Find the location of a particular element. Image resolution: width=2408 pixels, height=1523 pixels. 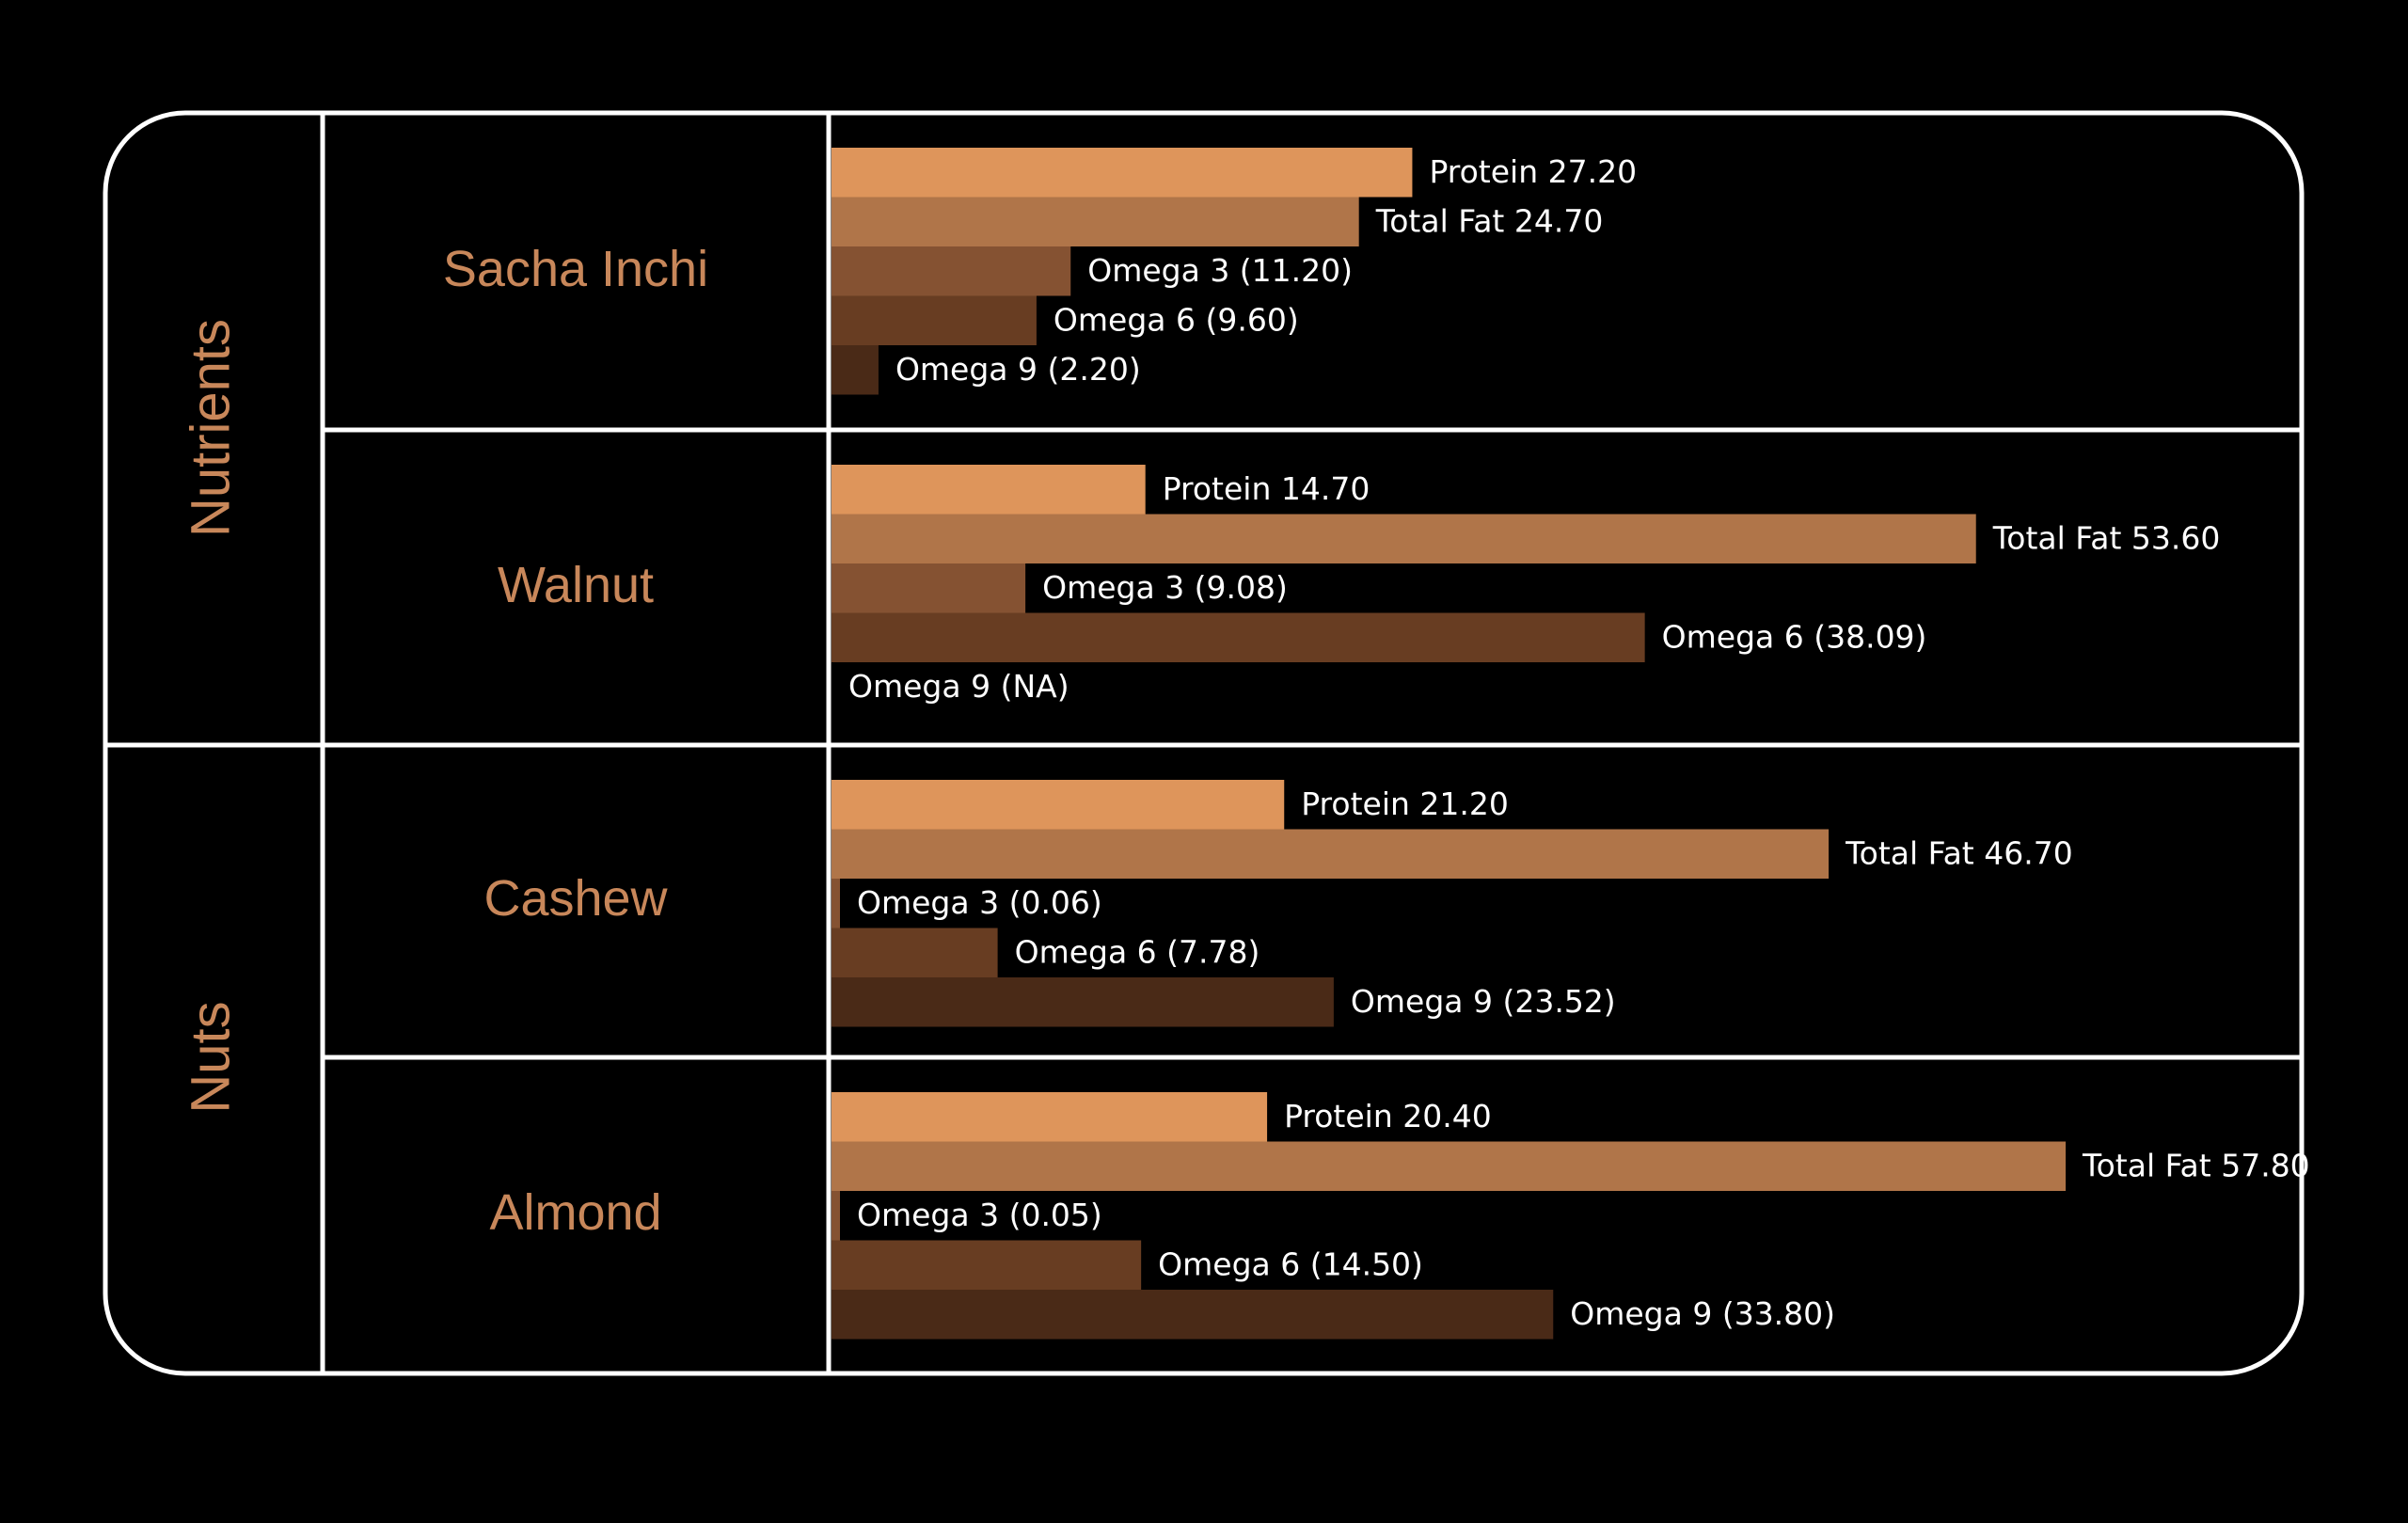

bar-label-walnut-omega-3: Omega 3 (9.08) is located at coordinates (1165, 587).